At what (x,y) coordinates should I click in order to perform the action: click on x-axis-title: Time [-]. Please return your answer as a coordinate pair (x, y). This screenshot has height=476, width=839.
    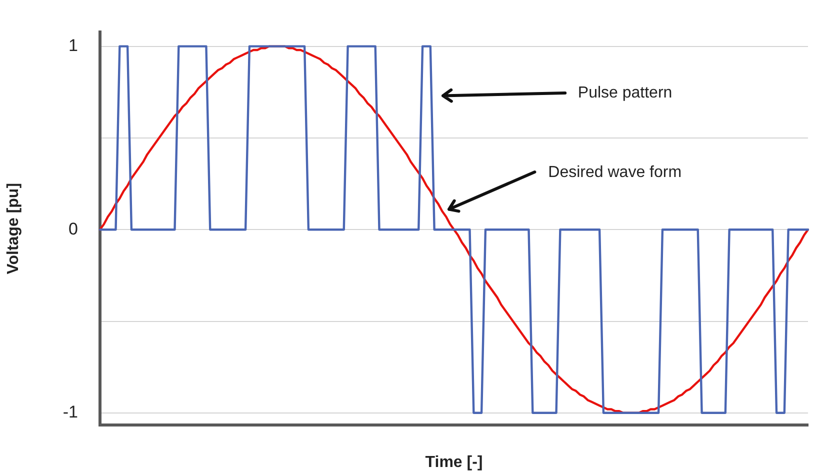
    Looking at the image, I should click on (454, 462).